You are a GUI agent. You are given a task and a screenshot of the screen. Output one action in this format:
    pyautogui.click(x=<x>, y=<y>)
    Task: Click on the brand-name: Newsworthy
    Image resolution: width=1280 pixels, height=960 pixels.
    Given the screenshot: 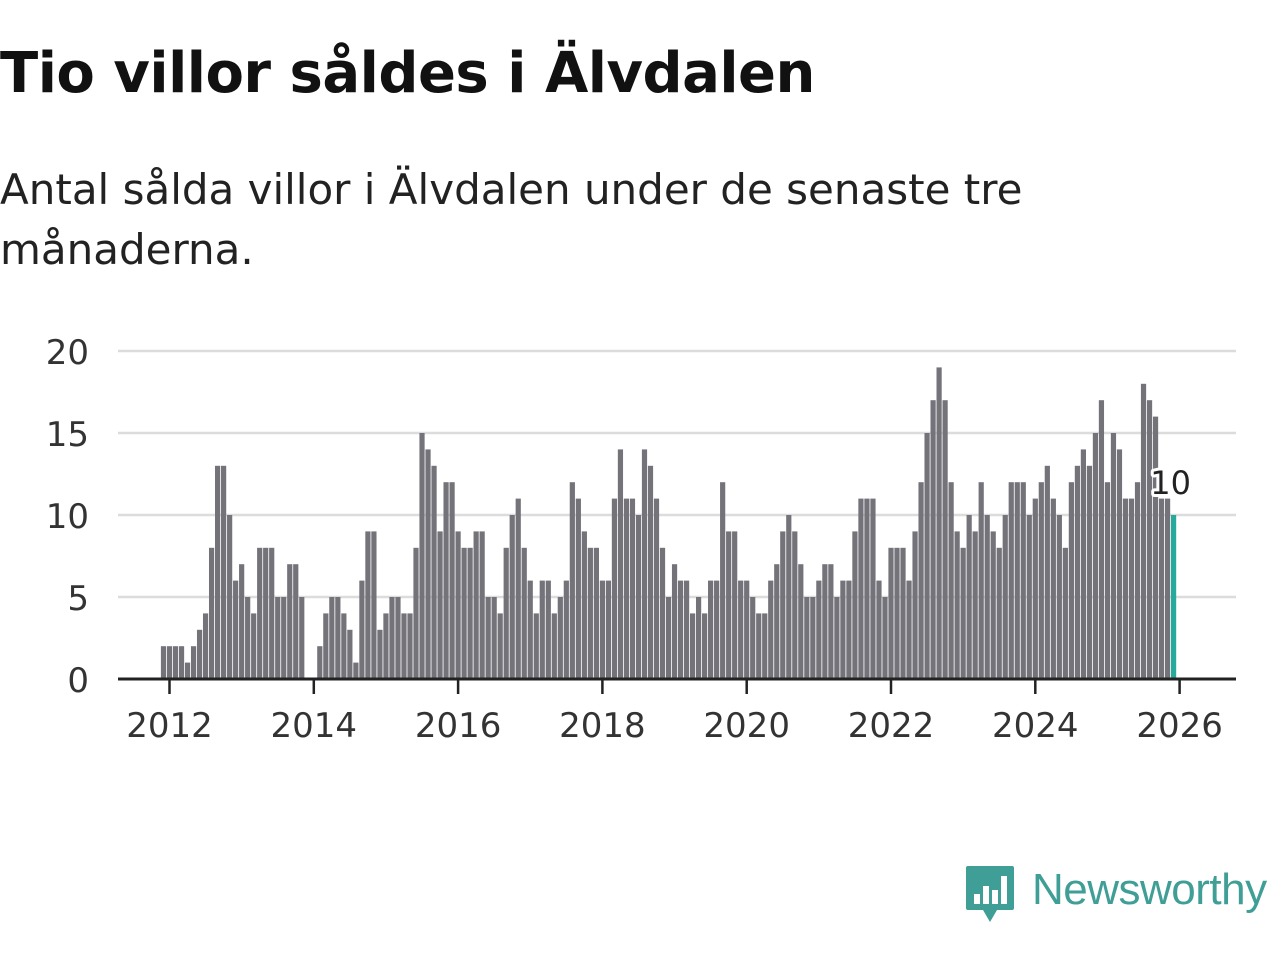 What is the action you would take?
    pyautogui.click(x=1149, y=889)
    